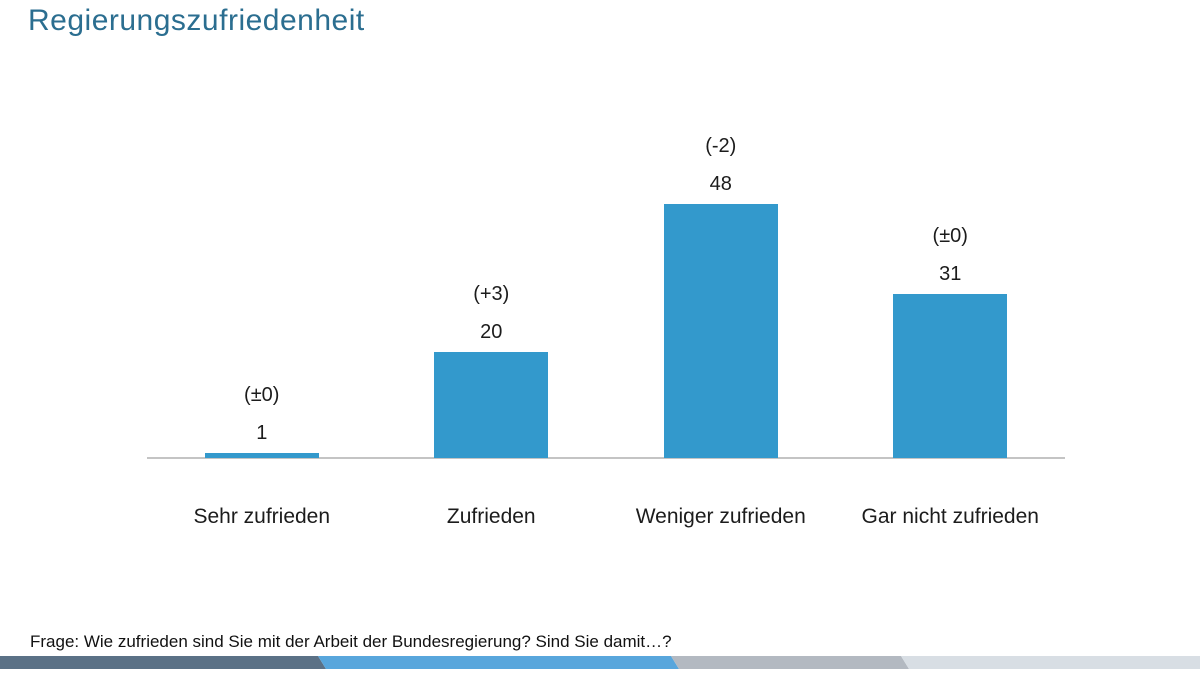  What do you see at coordinates (720, 184) in the screenshot?
I see `value-label: 48` at bounding box center [720, 184].